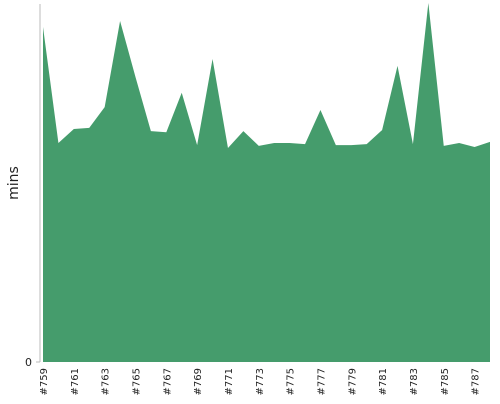 This screenshot has height=404, width=500. Describe the element at coordinates (260, 381) in the screenshot. I see `x-tick-label: #773` at that location.